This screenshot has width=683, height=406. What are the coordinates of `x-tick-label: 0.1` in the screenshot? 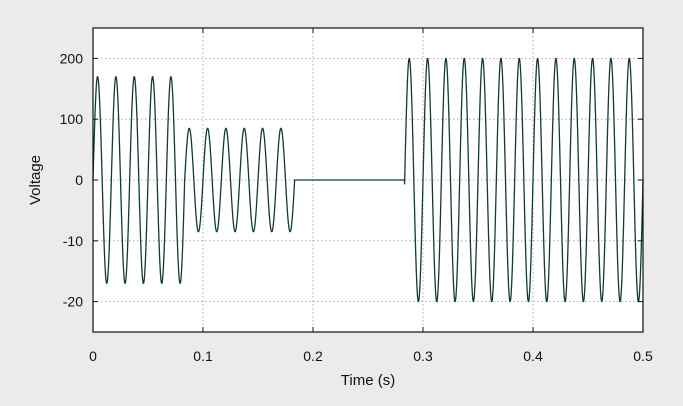 It's located at (203, 356).